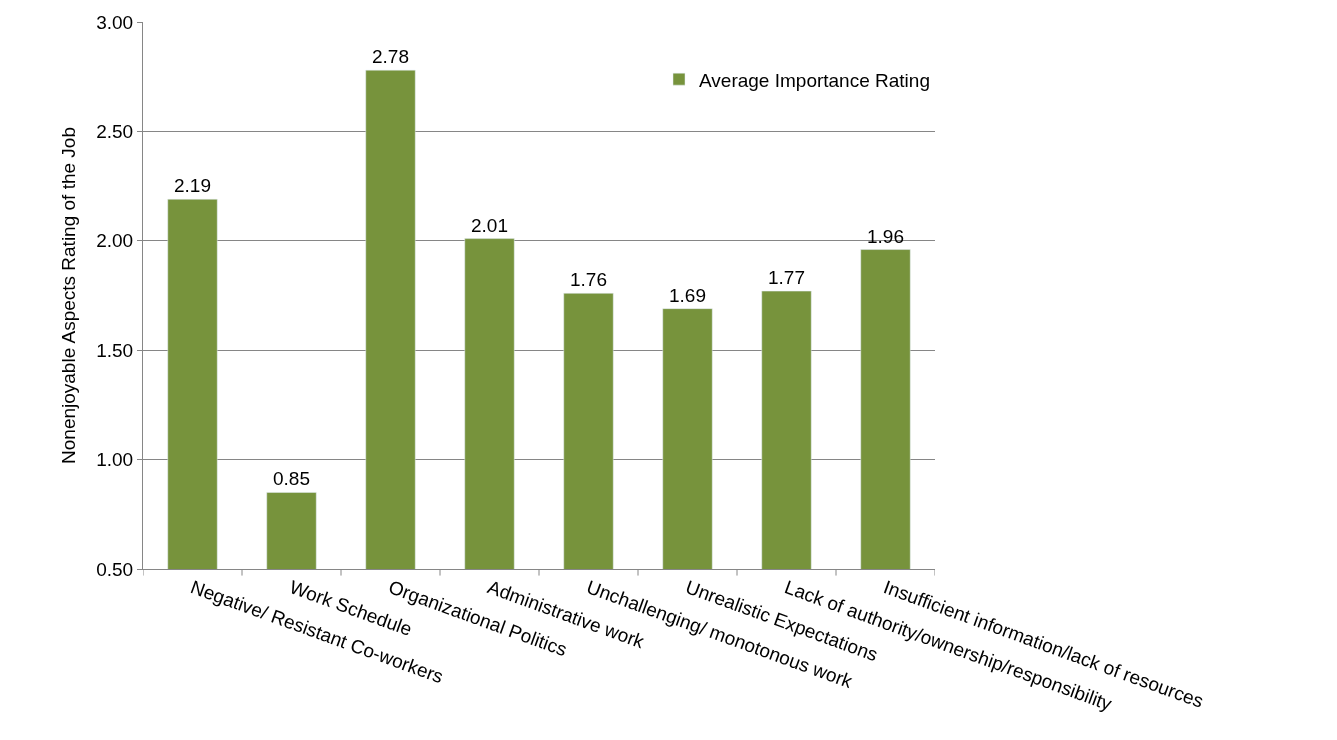 The width and height of the screenshot is (1337, 740). I want to click on data-label: 2.01, so click(489, 225).